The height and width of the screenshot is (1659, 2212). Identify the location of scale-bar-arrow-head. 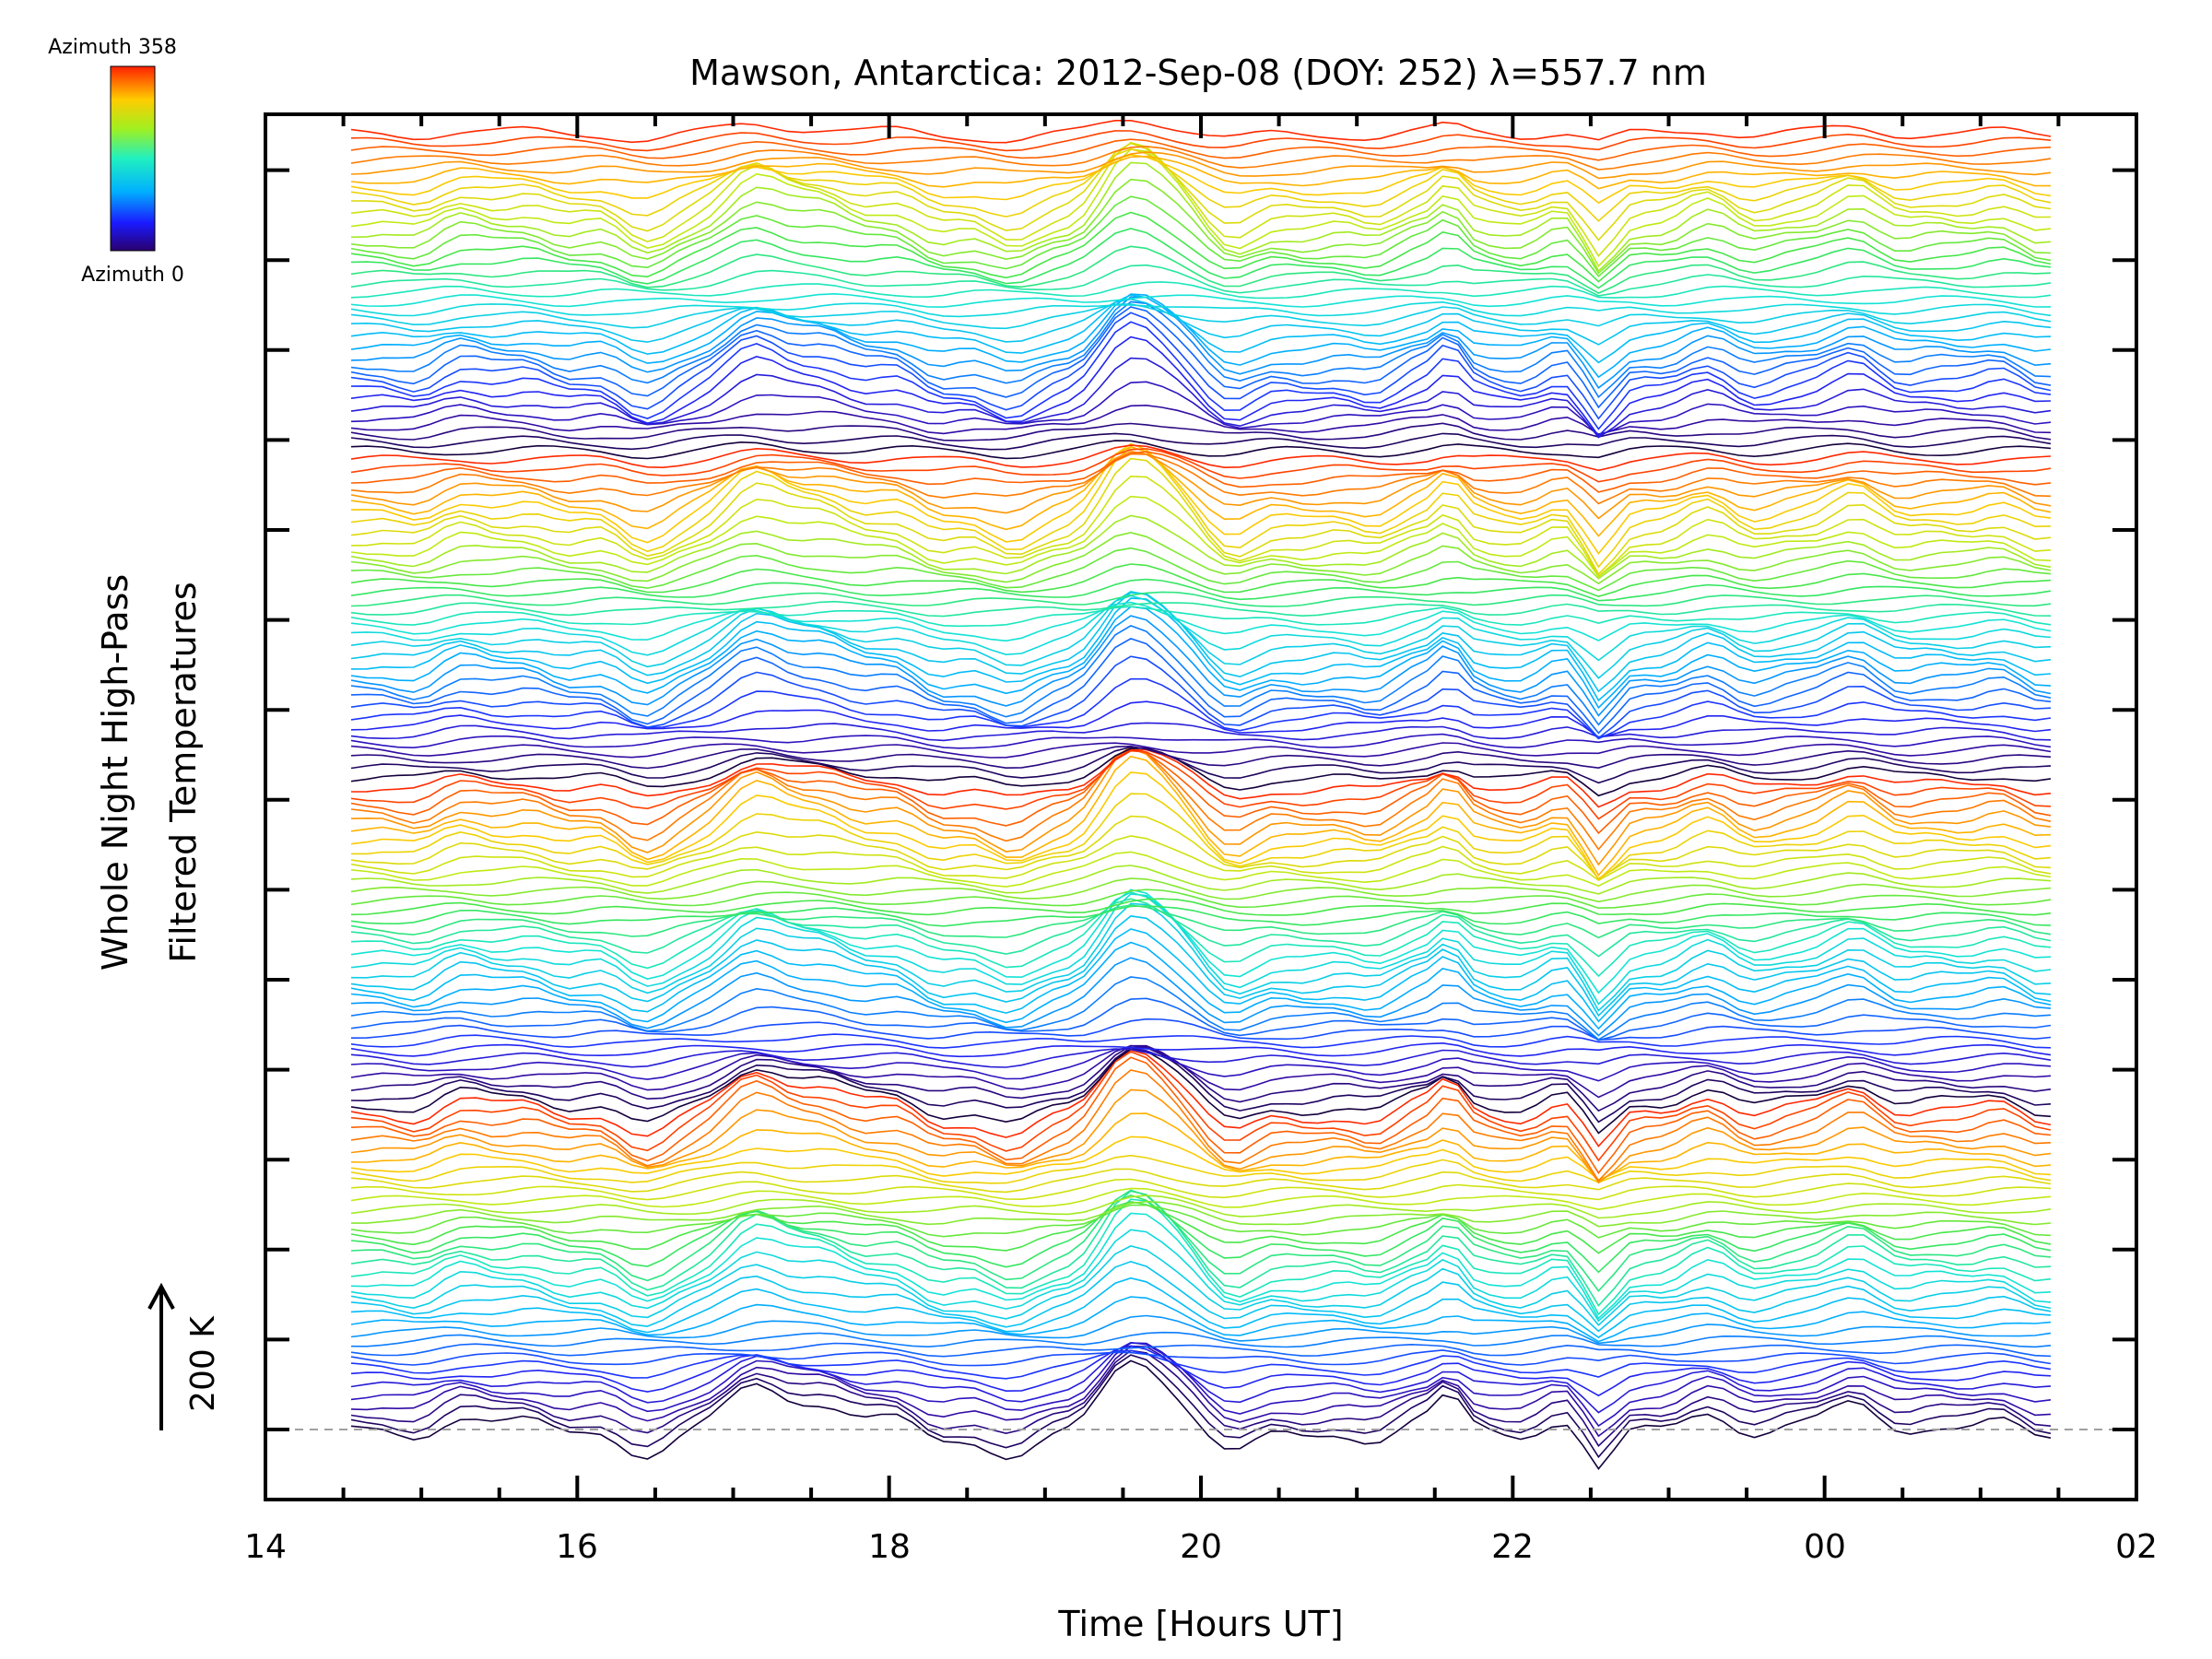
(161, 1296).